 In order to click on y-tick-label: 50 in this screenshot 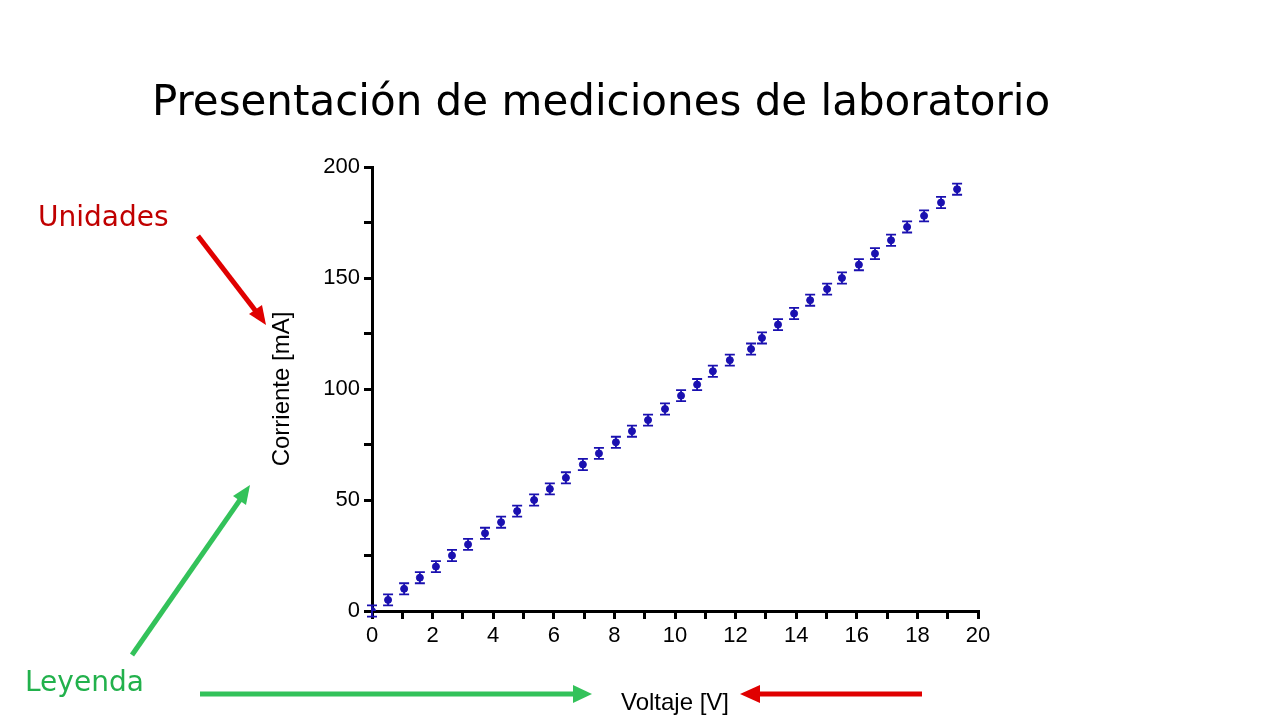, I will do `click(347, 499)`.